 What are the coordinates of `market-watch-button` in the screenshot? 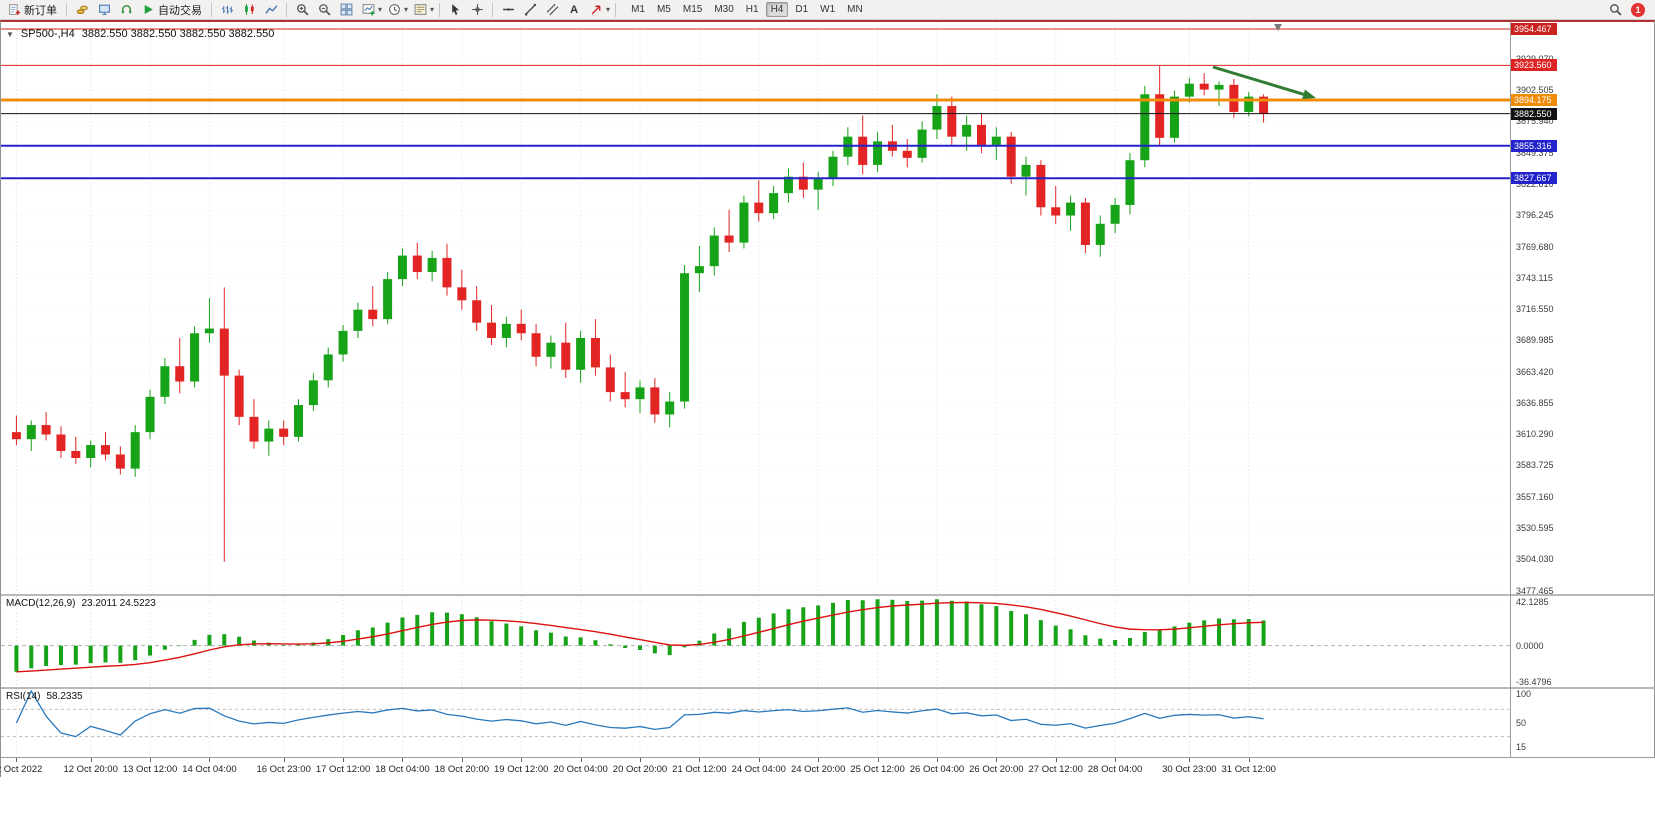 It's located at (82, 10).